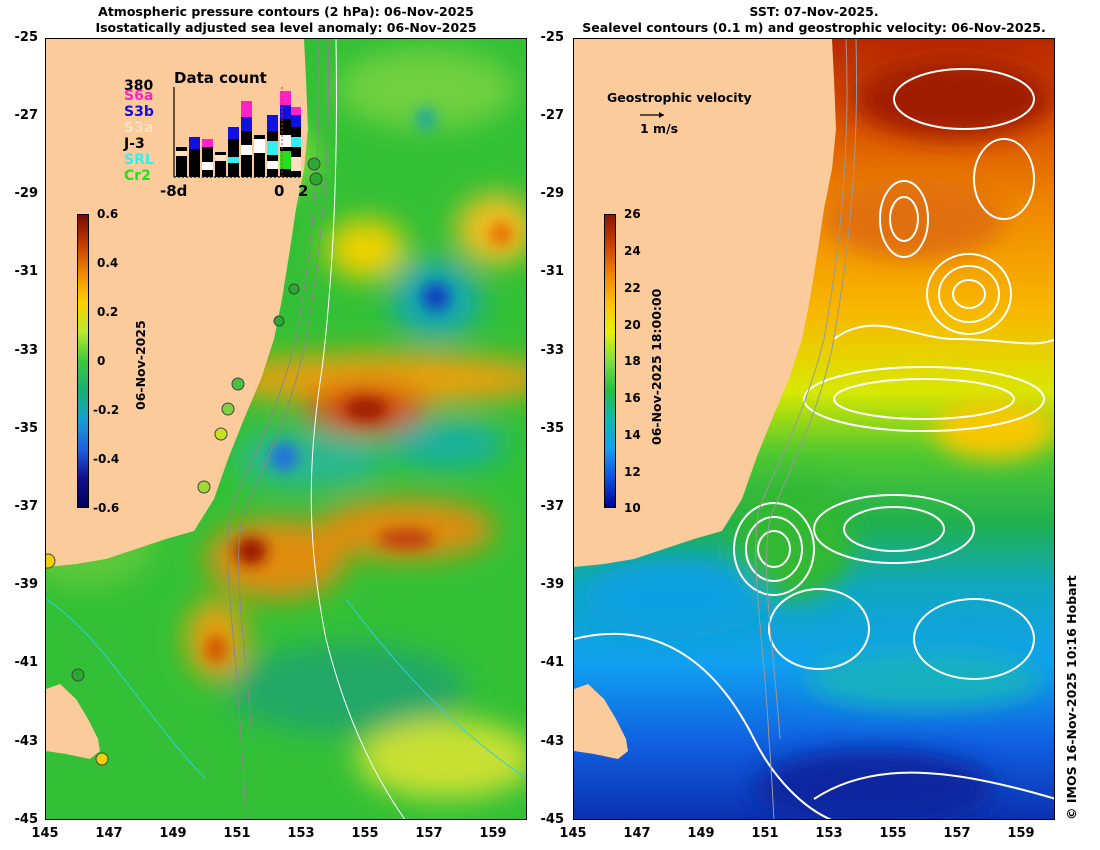 Image resolution: width=1100 pixels, height=850 pixels. What do you see at coordinates (632, 361) in the screenshot?
I see `right-cb-tick: 18` at bounding box center [632, 361].